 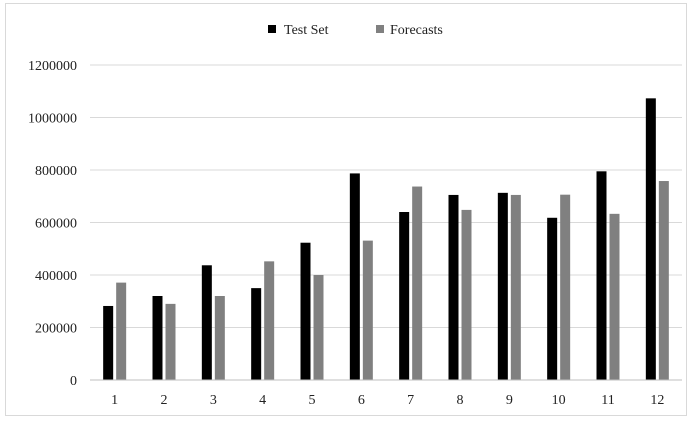 What do you see at coordinates (607, 400) in the screenshot?
I see `x-tick-label: 11` at bounding box center [607, 400].